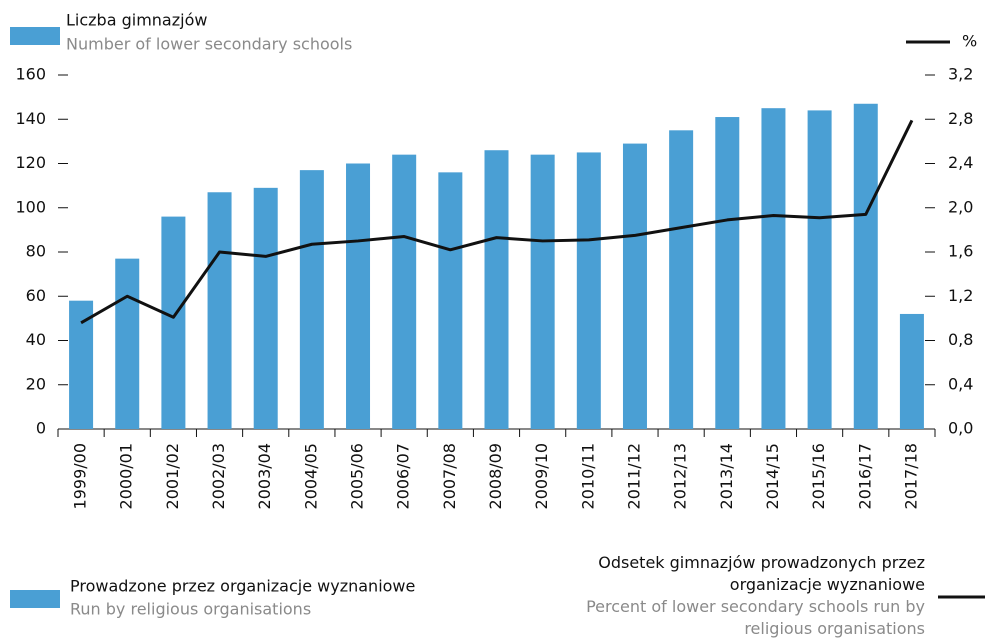 The height and width of the screenshot is (642, 985). Describe the element at coordinates (969, 41) in the screenshot. I see `y2-axis-label: %` at that location.